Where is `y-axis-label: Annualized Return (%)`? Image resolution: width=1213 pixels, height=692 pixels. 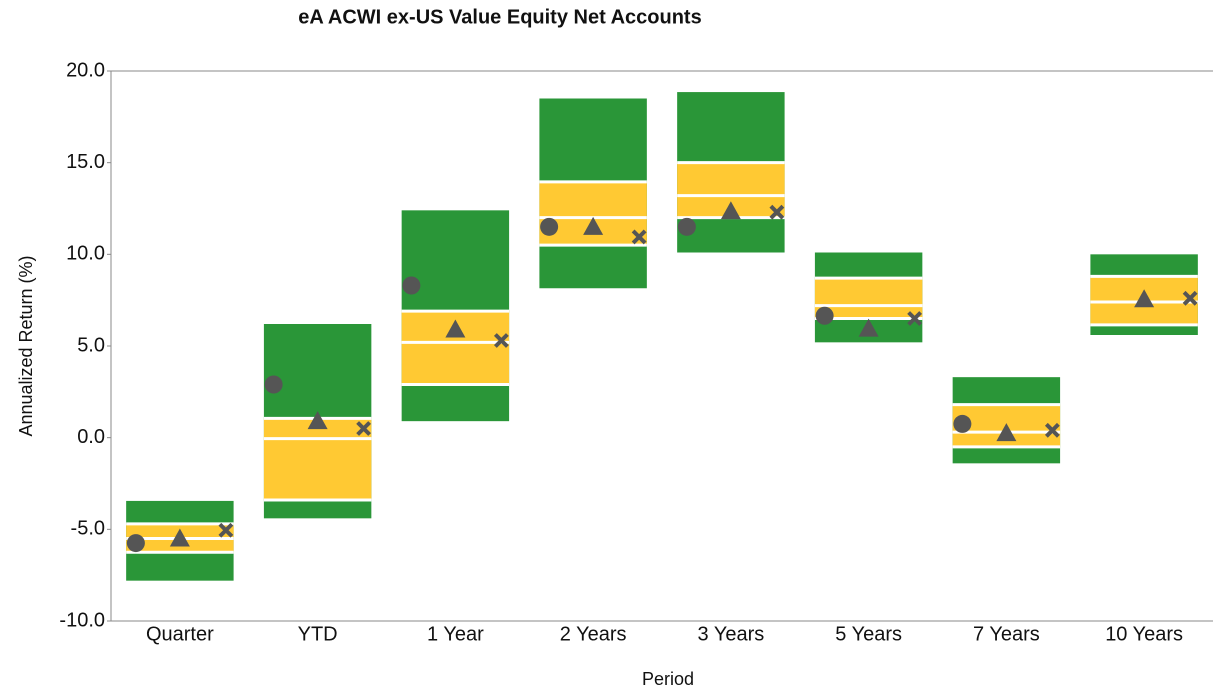 y-axis-label: Annualized Return (%) is located at coordinates (26, 345).